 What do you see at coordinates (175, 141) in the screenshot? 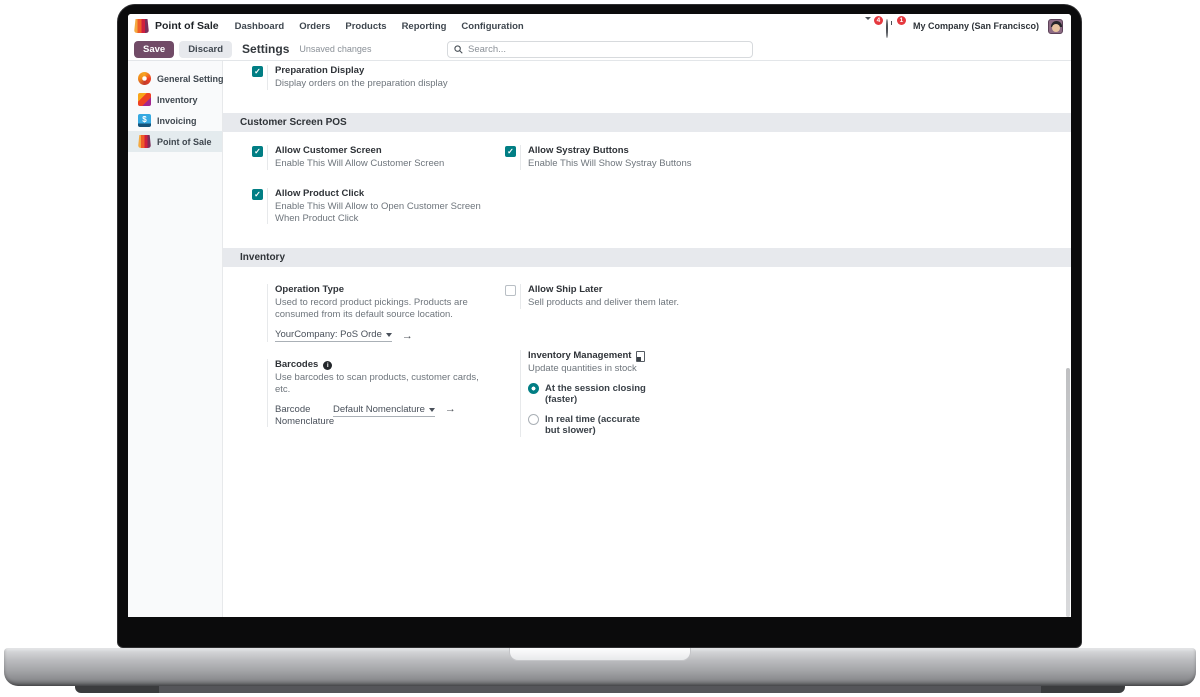
I see `sidebar-item-point-of-sale: Point of Sale` at bounding box center [175, 141].